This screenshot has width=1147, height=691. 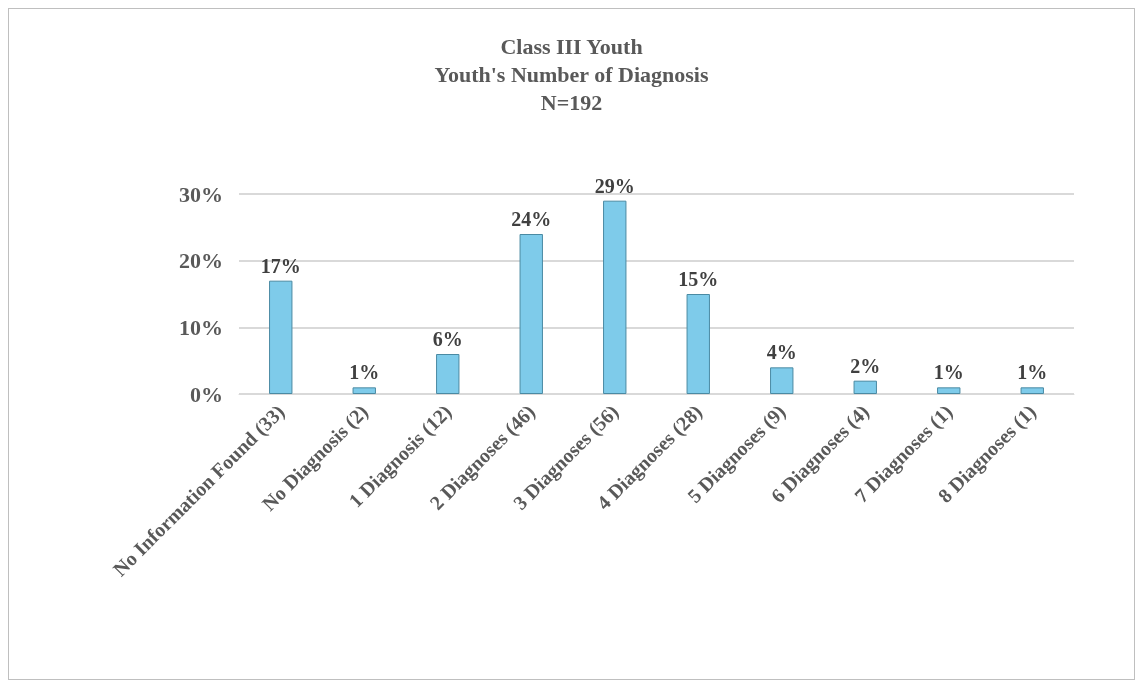 I want to click on data-label: 24%, so click(x=531, y=219).